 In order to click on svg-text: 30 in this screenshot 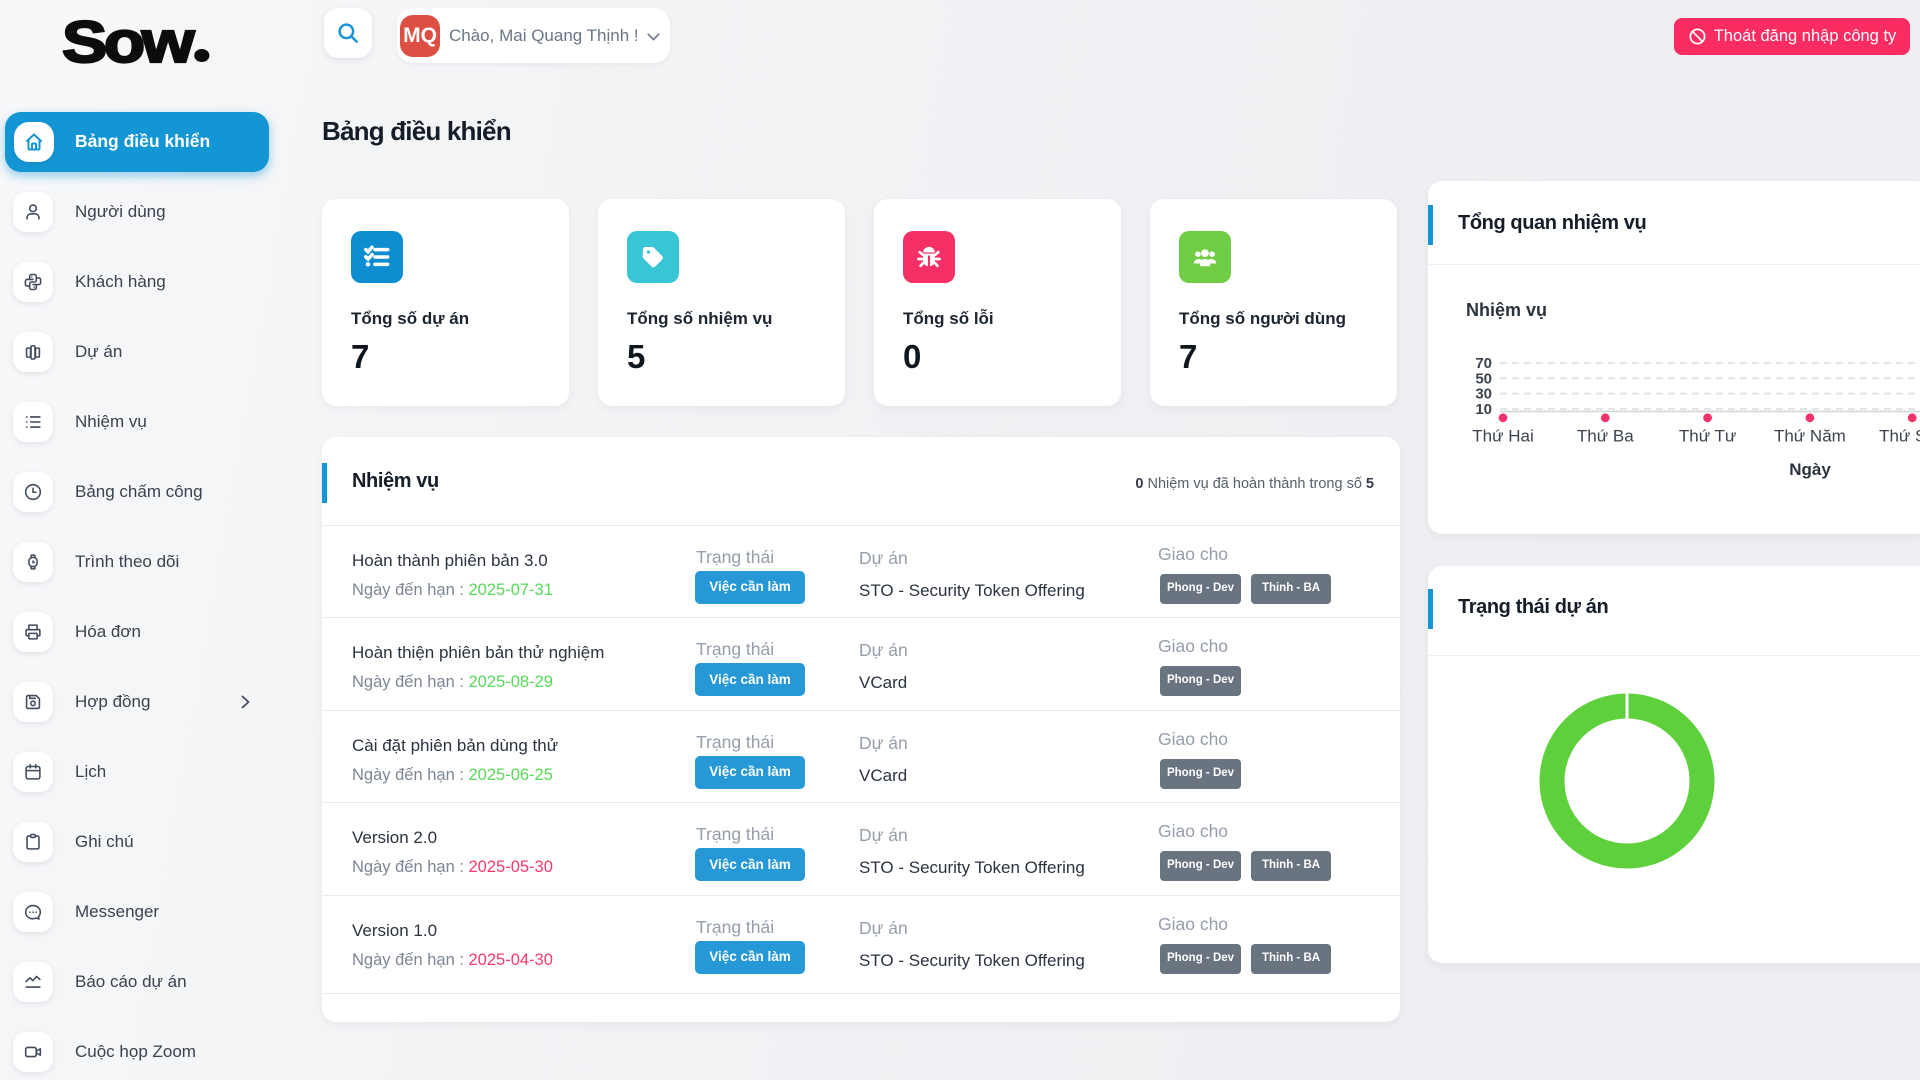, I will do `click(1483, 394)`.